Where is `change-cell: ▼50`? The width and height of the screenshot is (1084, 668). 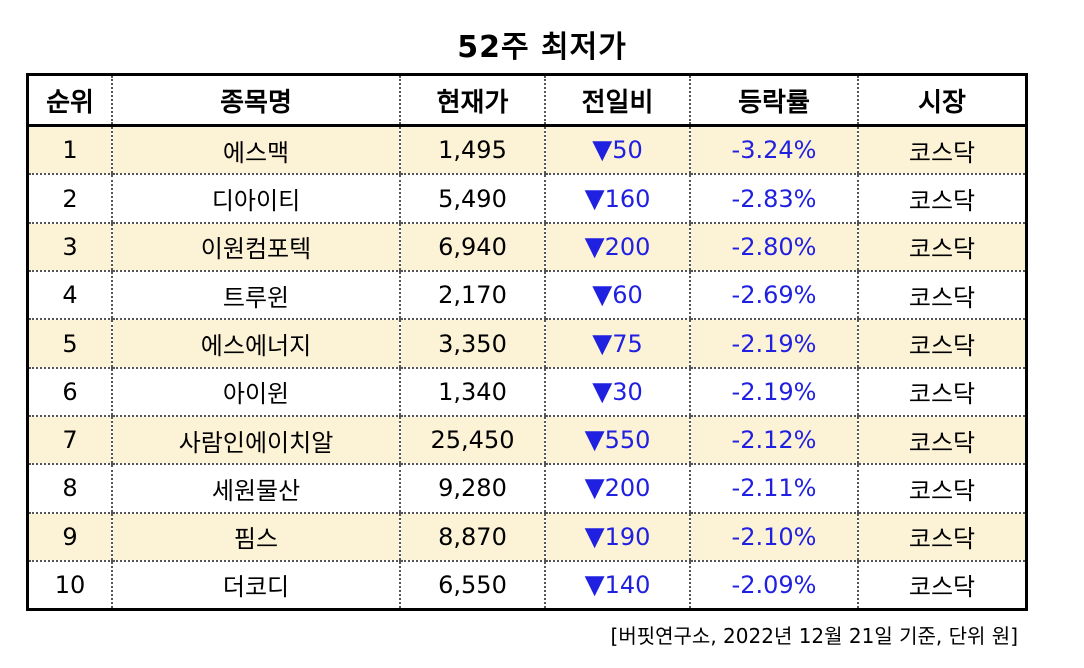
change-cell: ▼50 is located at coordinates (617, 150).